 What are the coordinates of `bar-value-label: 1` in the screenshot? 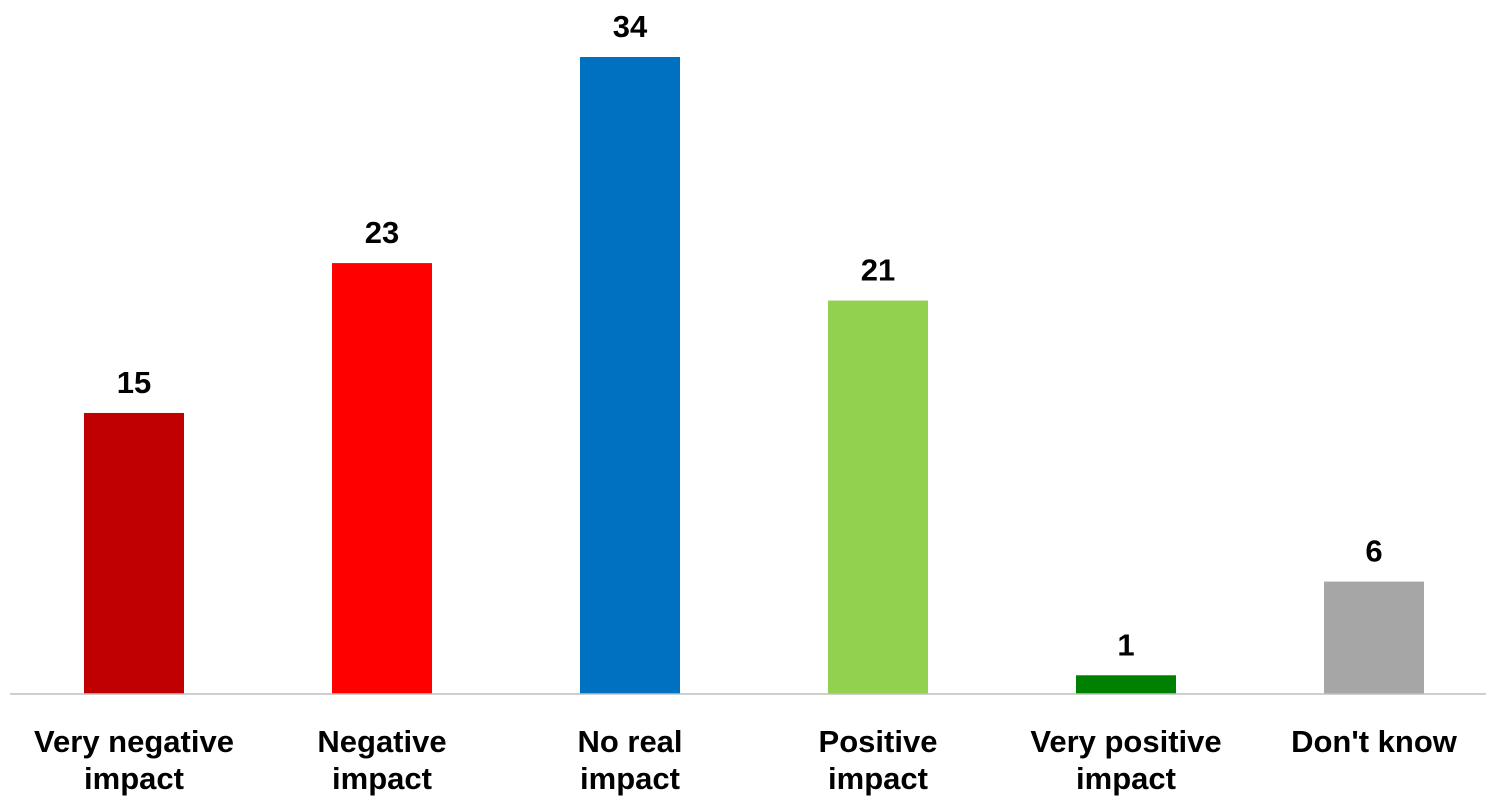 It's located at (1125, 644).